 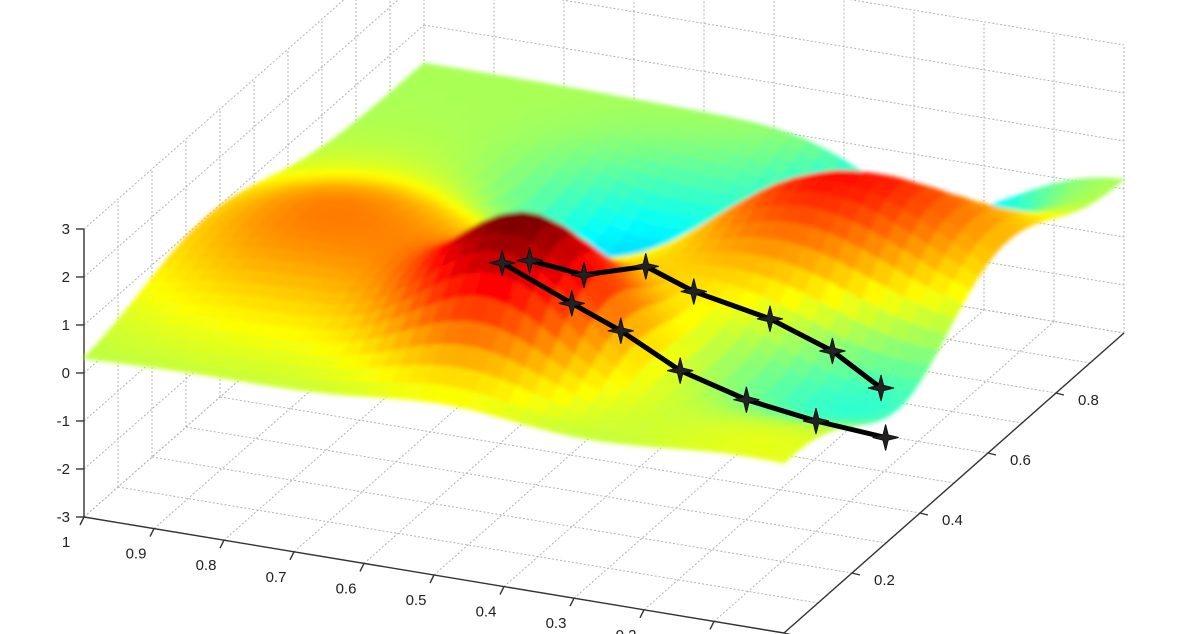 What do you see at coordinates (63, 517) in the screenshot?
I see `tick-label: -3` at bounding box center [63, 517].